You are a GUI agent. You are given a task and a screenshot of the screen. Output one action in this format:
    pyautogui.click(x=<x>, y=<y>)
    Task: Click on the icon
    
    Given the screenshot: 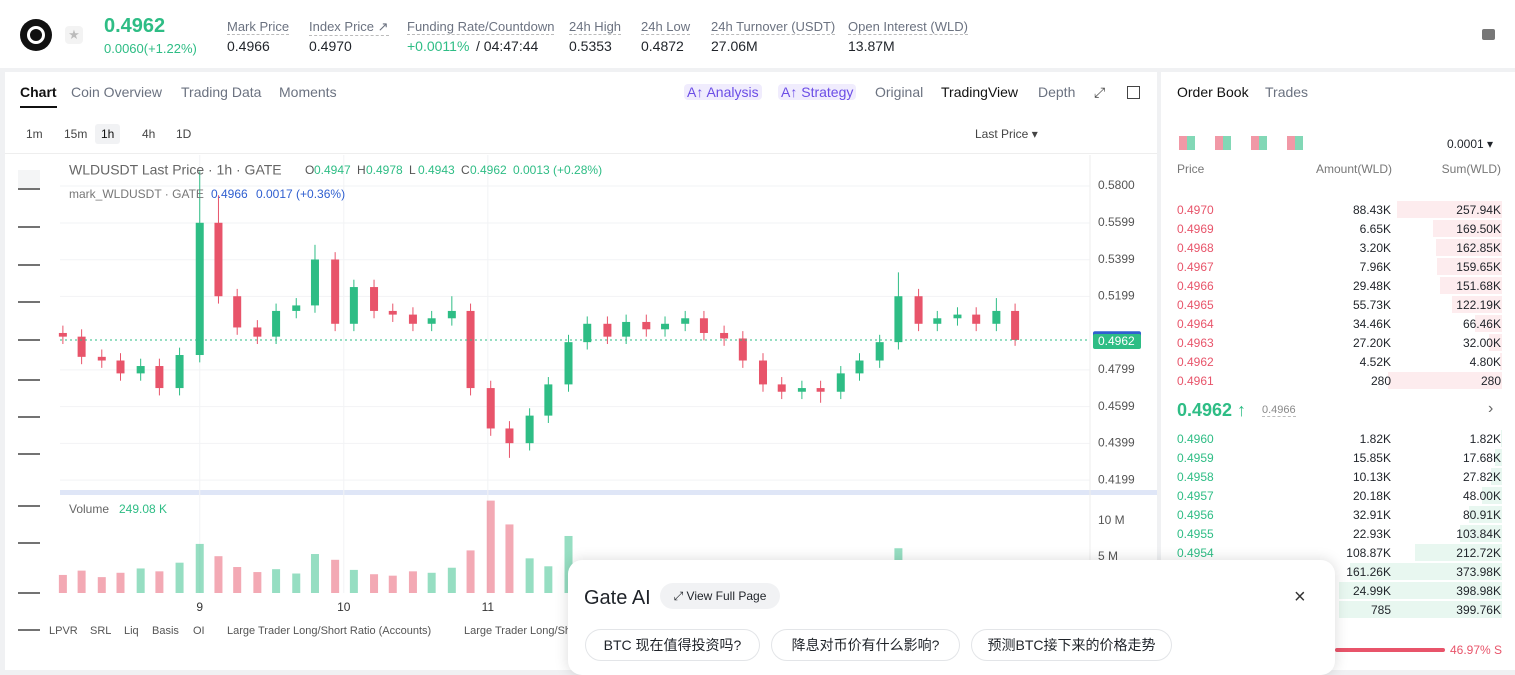 What is the action you would take?
    pyautogui.click(x=1488, y=34)
    